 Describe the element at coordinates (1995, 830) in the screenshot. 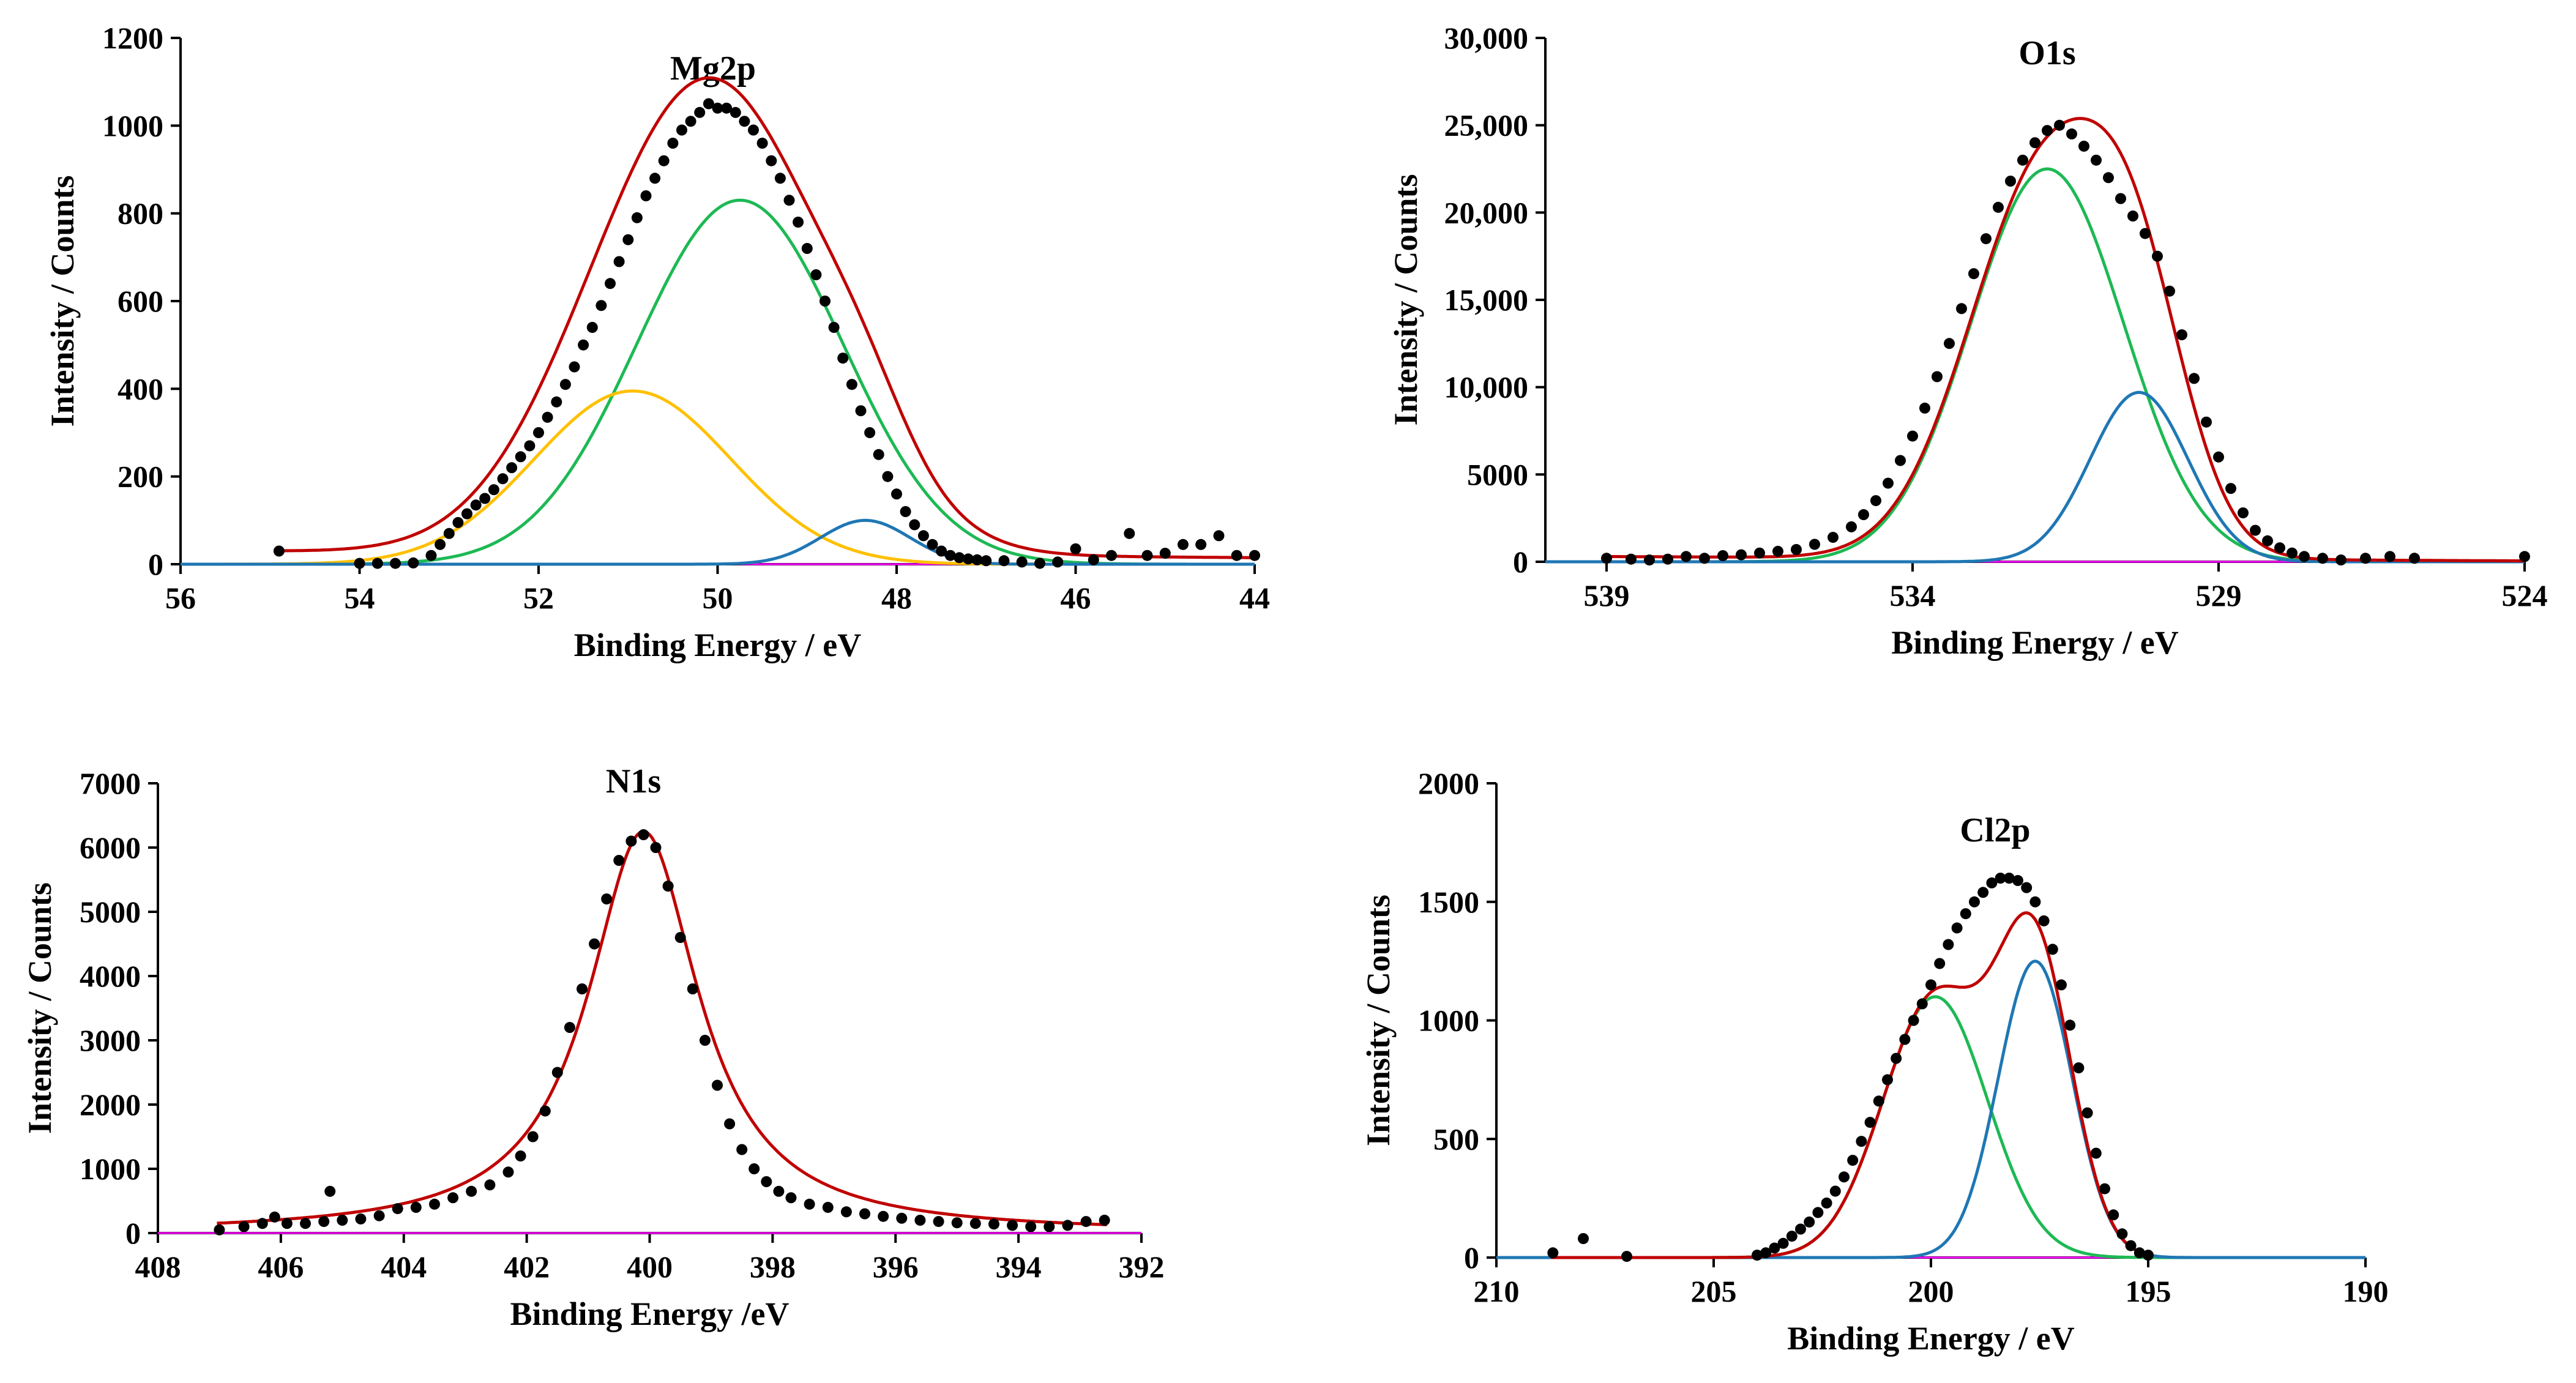

I see `chart-title: Cl2p` at that location.